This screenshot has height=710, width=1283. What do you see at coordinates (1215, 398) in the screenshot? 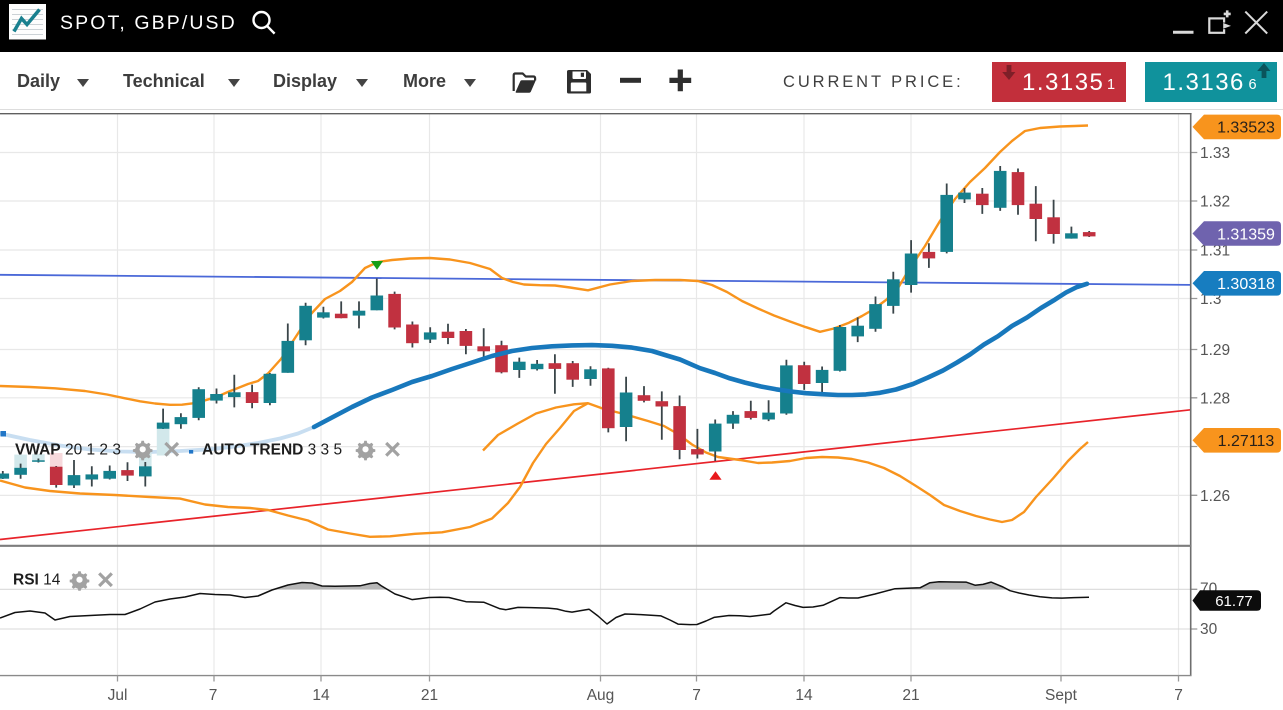
I see `svg-text: 1.28` at bounding box center [1215, 398].